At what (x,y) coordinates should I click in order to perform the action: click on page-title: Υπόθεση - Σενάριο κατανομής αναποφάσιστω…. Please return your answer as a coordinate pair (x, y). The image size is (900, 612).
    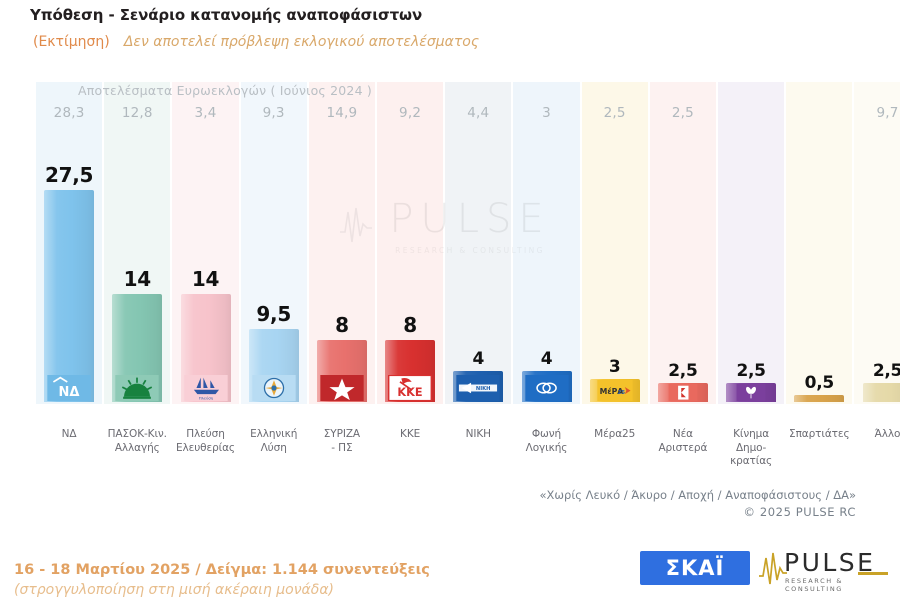
    Looking at the image, I should click on (226, 15).